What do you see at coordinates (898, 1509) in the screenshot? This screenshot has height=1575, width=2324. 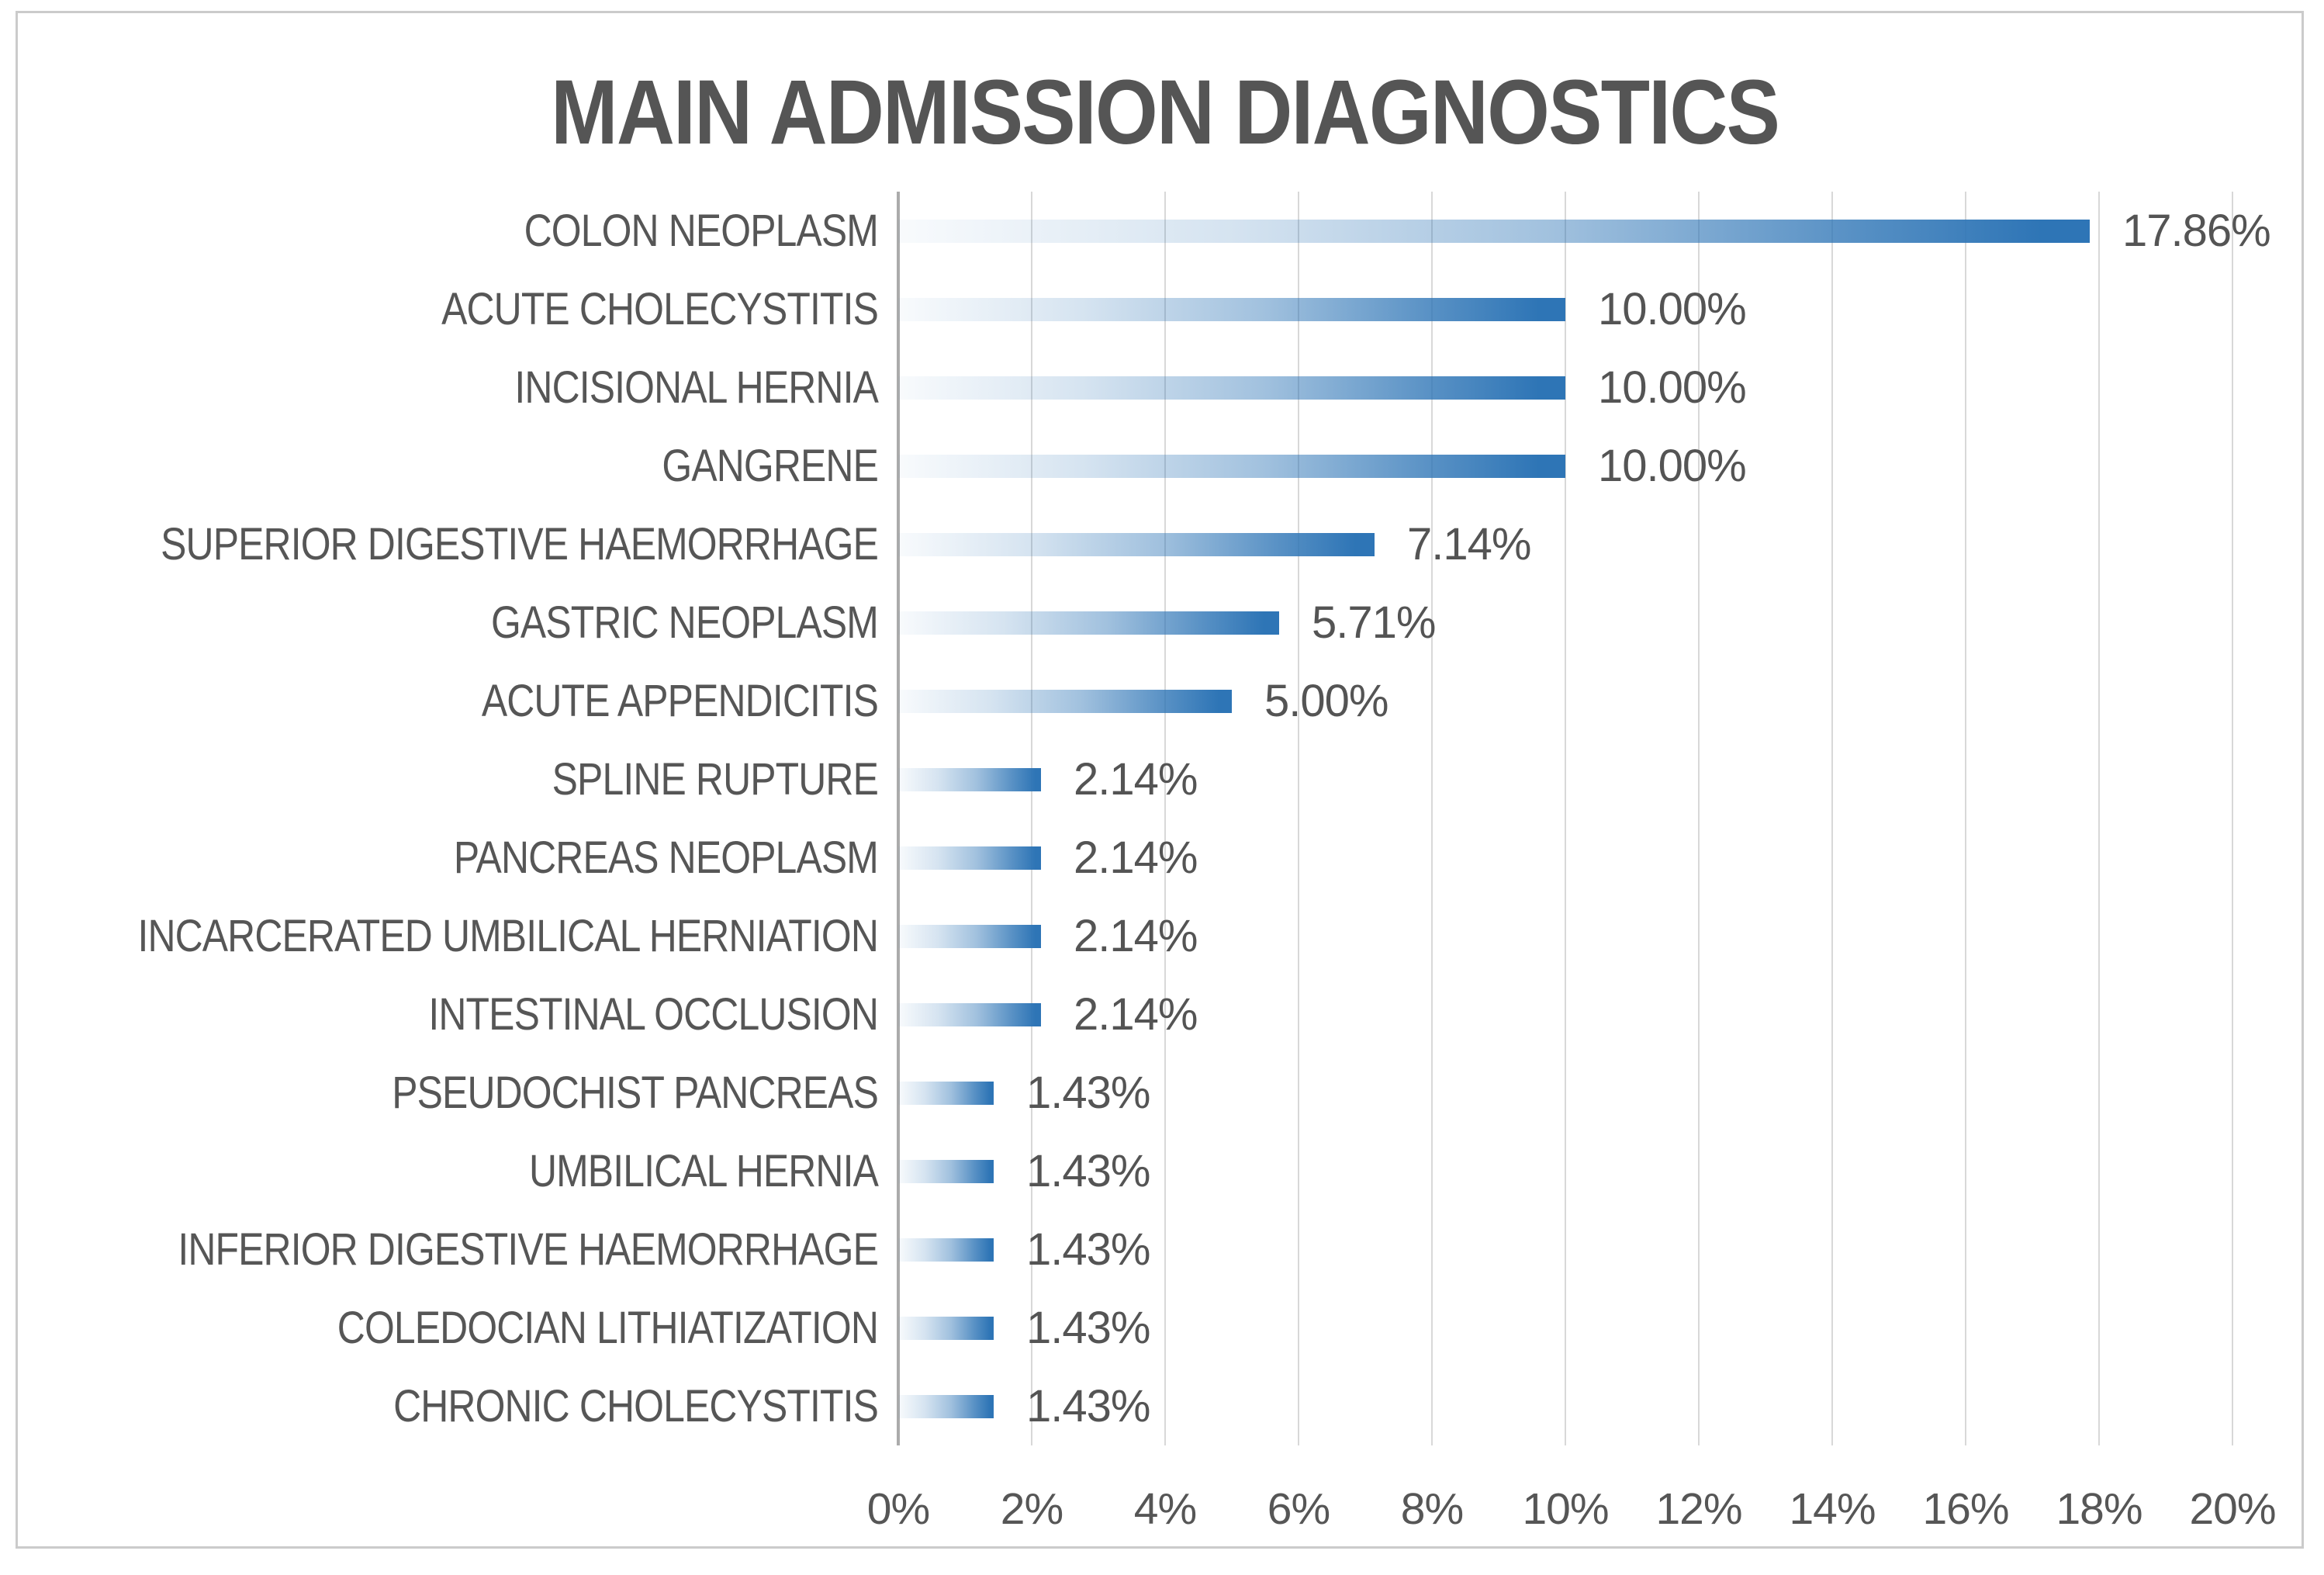 I see `x-axis-tick-label: 0%` at bounding box center [898, 1509].